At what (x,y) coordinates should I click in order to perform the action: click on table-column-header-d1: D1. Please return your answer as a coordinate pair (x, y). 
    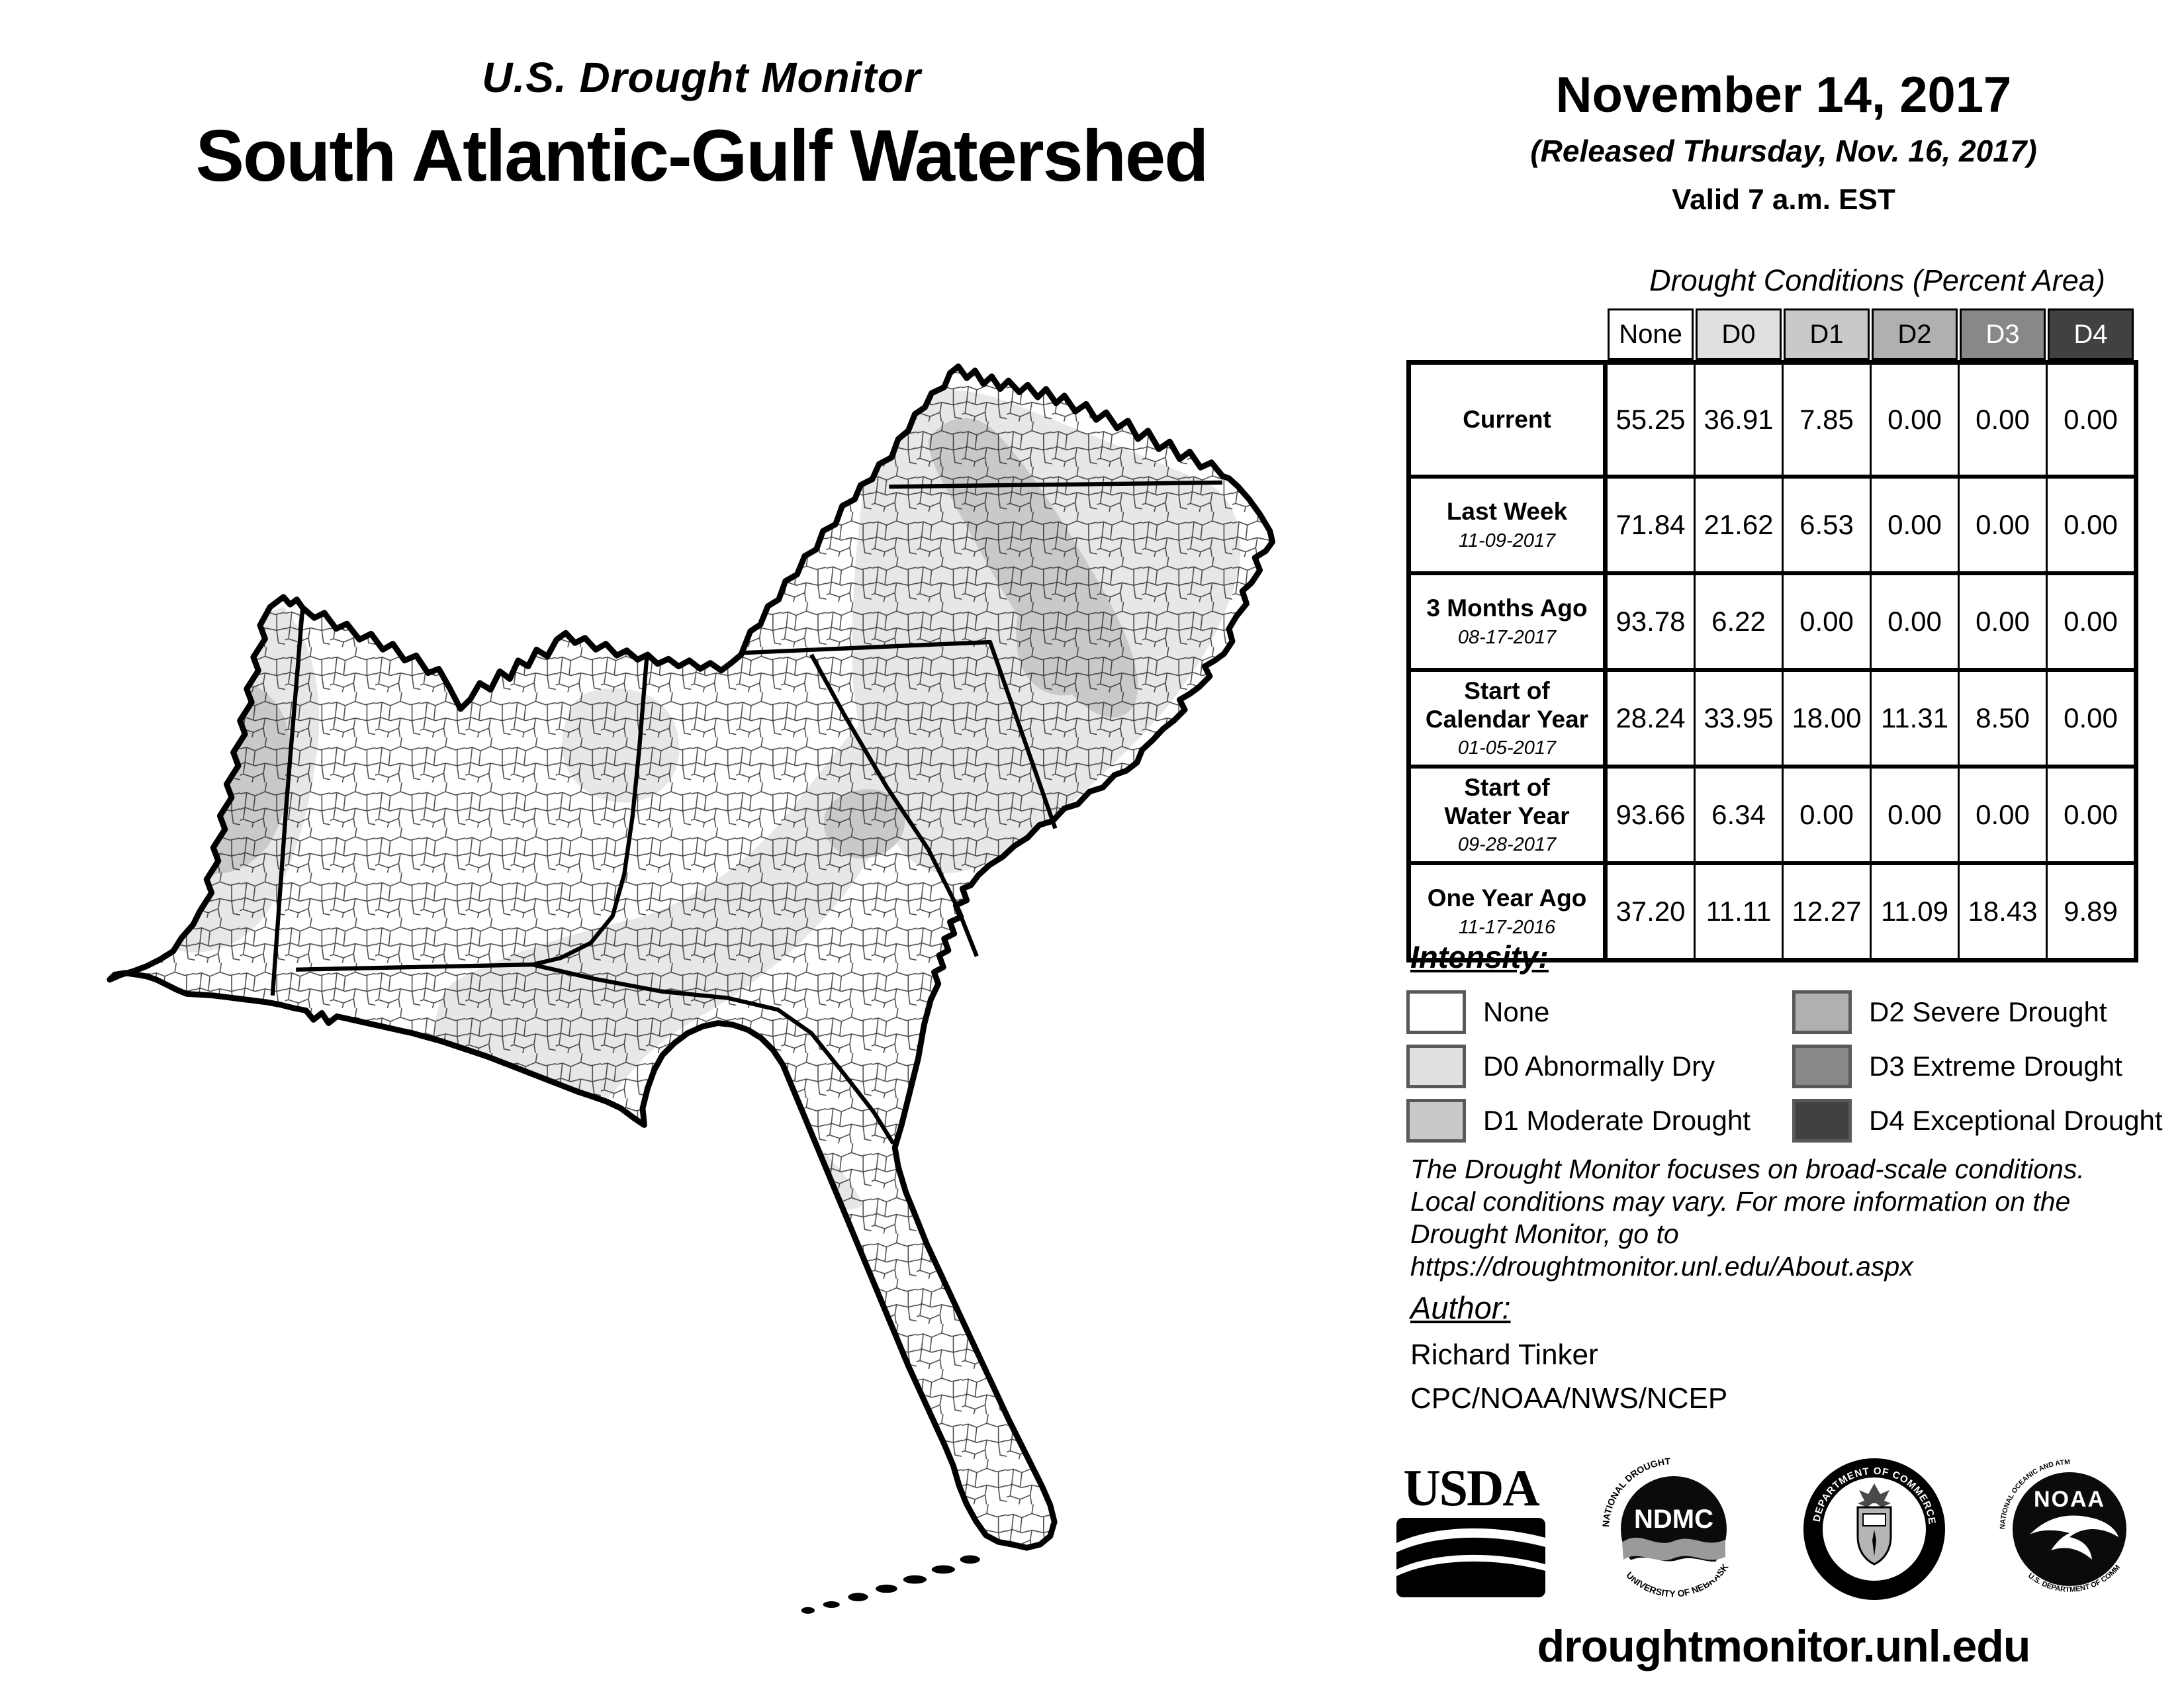
    Looking at the image, I should click on (1827, 334).